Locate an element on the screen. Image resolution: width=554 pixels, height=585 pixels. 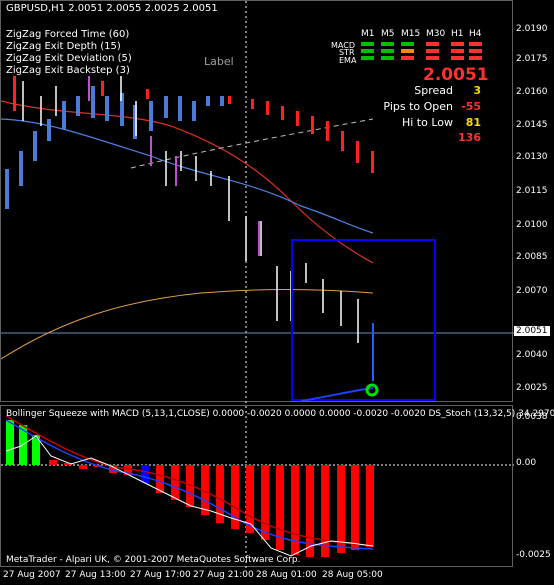
time-tick-5: 28 Aug 01:00 is located at coordinates (286, 575).